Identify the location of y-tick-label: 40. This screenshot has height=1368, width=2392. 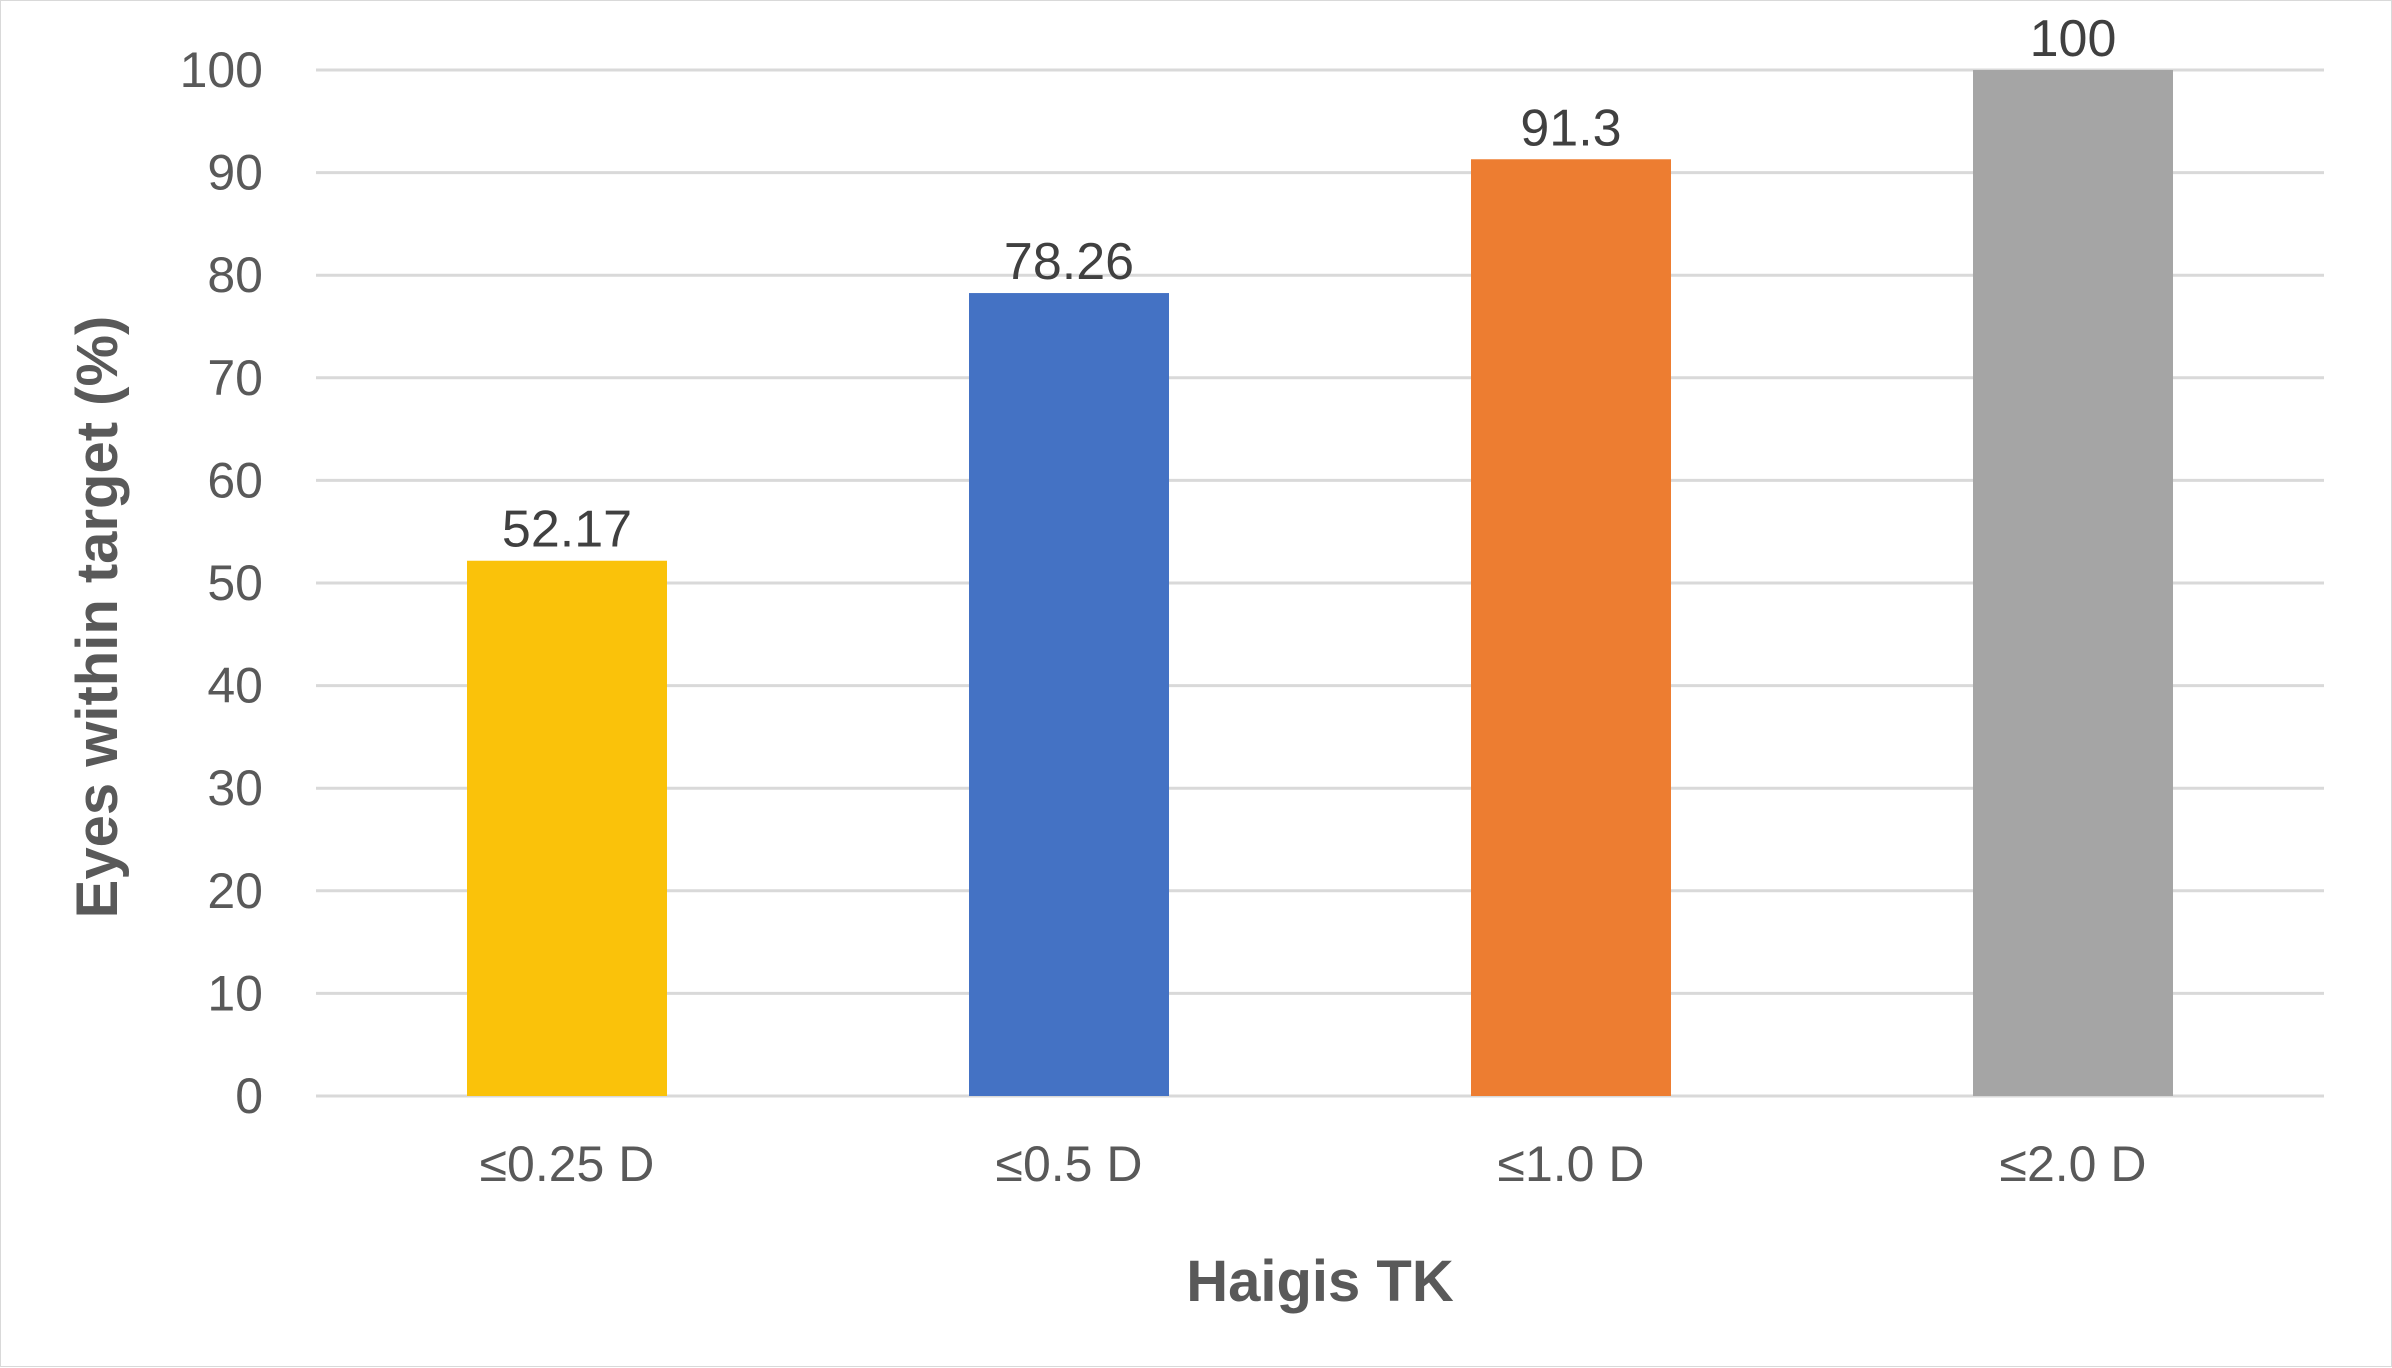
(235, 686).